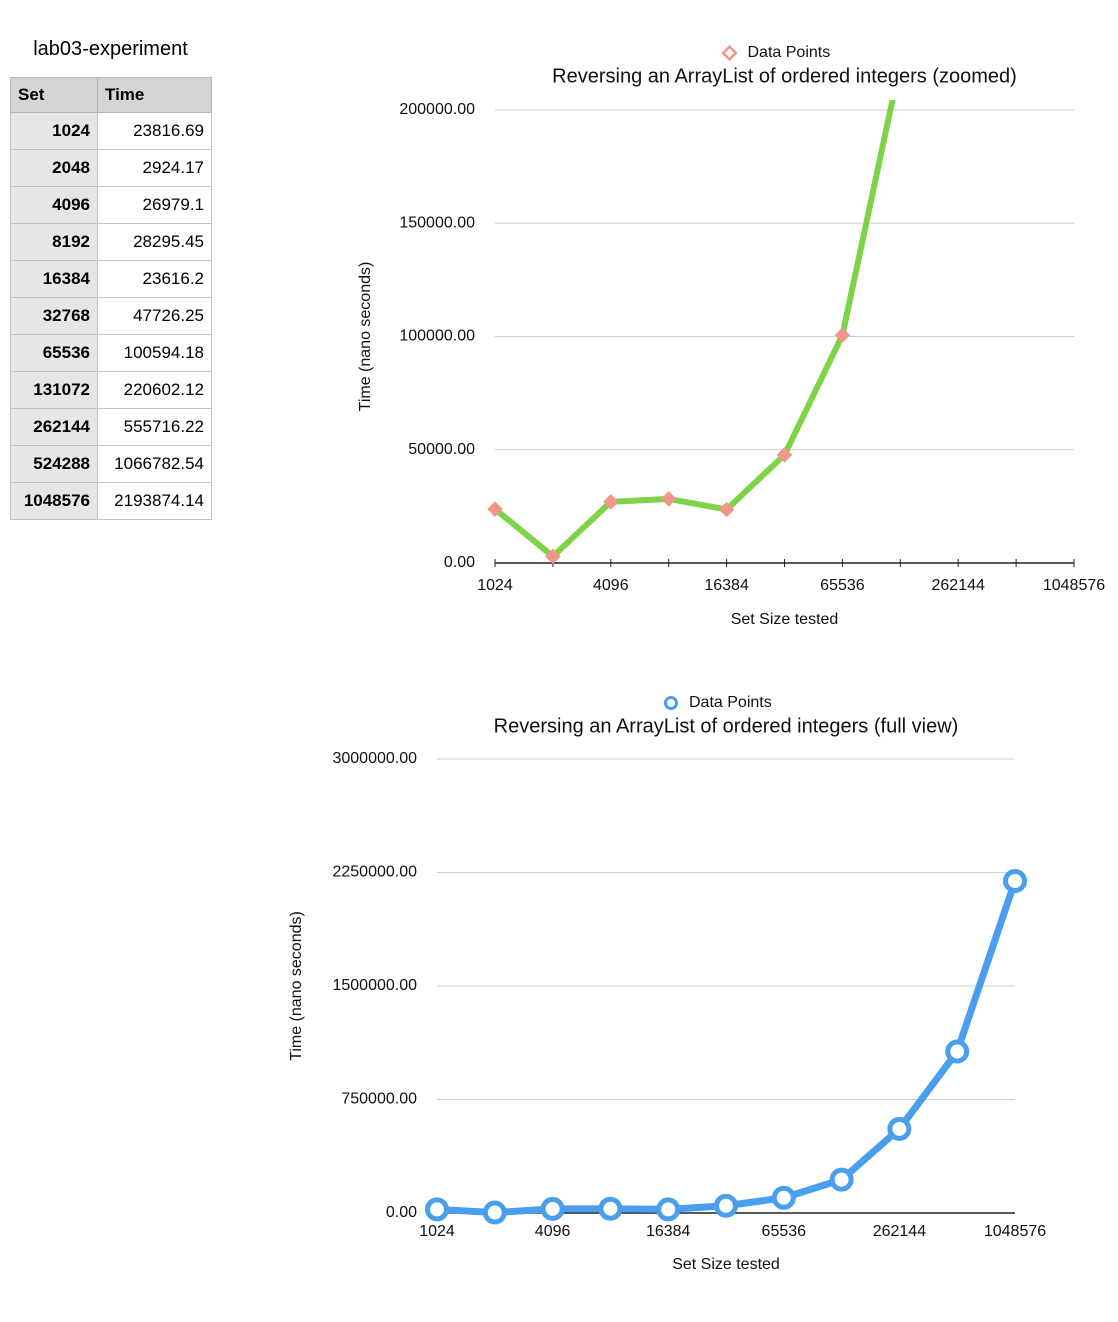  Describe the element at coordinates (374, 758) in the screenshot. I see `y-tick-label: 3000000.00` at that location.